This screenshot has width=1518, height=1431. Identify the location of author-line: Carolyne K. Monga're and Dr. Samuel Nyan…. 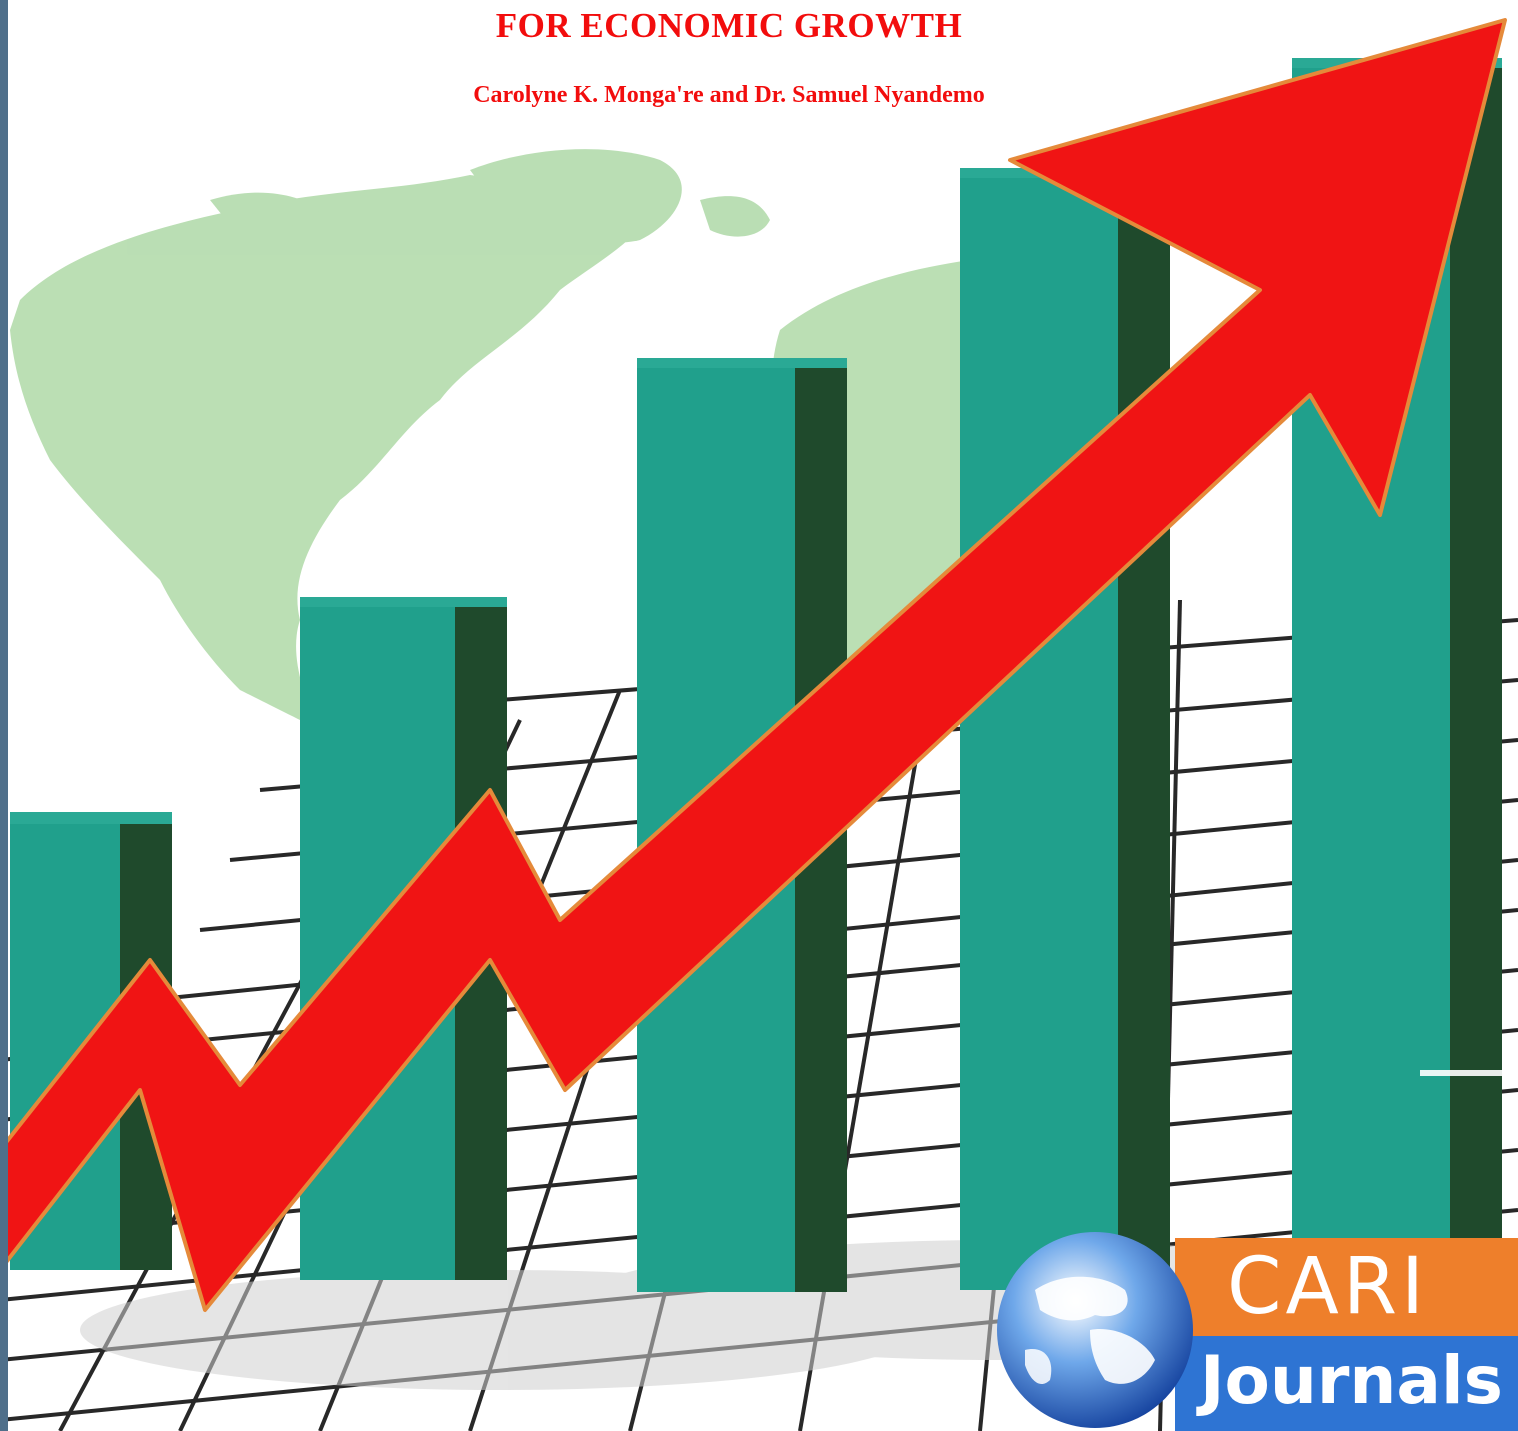
(729, 95).